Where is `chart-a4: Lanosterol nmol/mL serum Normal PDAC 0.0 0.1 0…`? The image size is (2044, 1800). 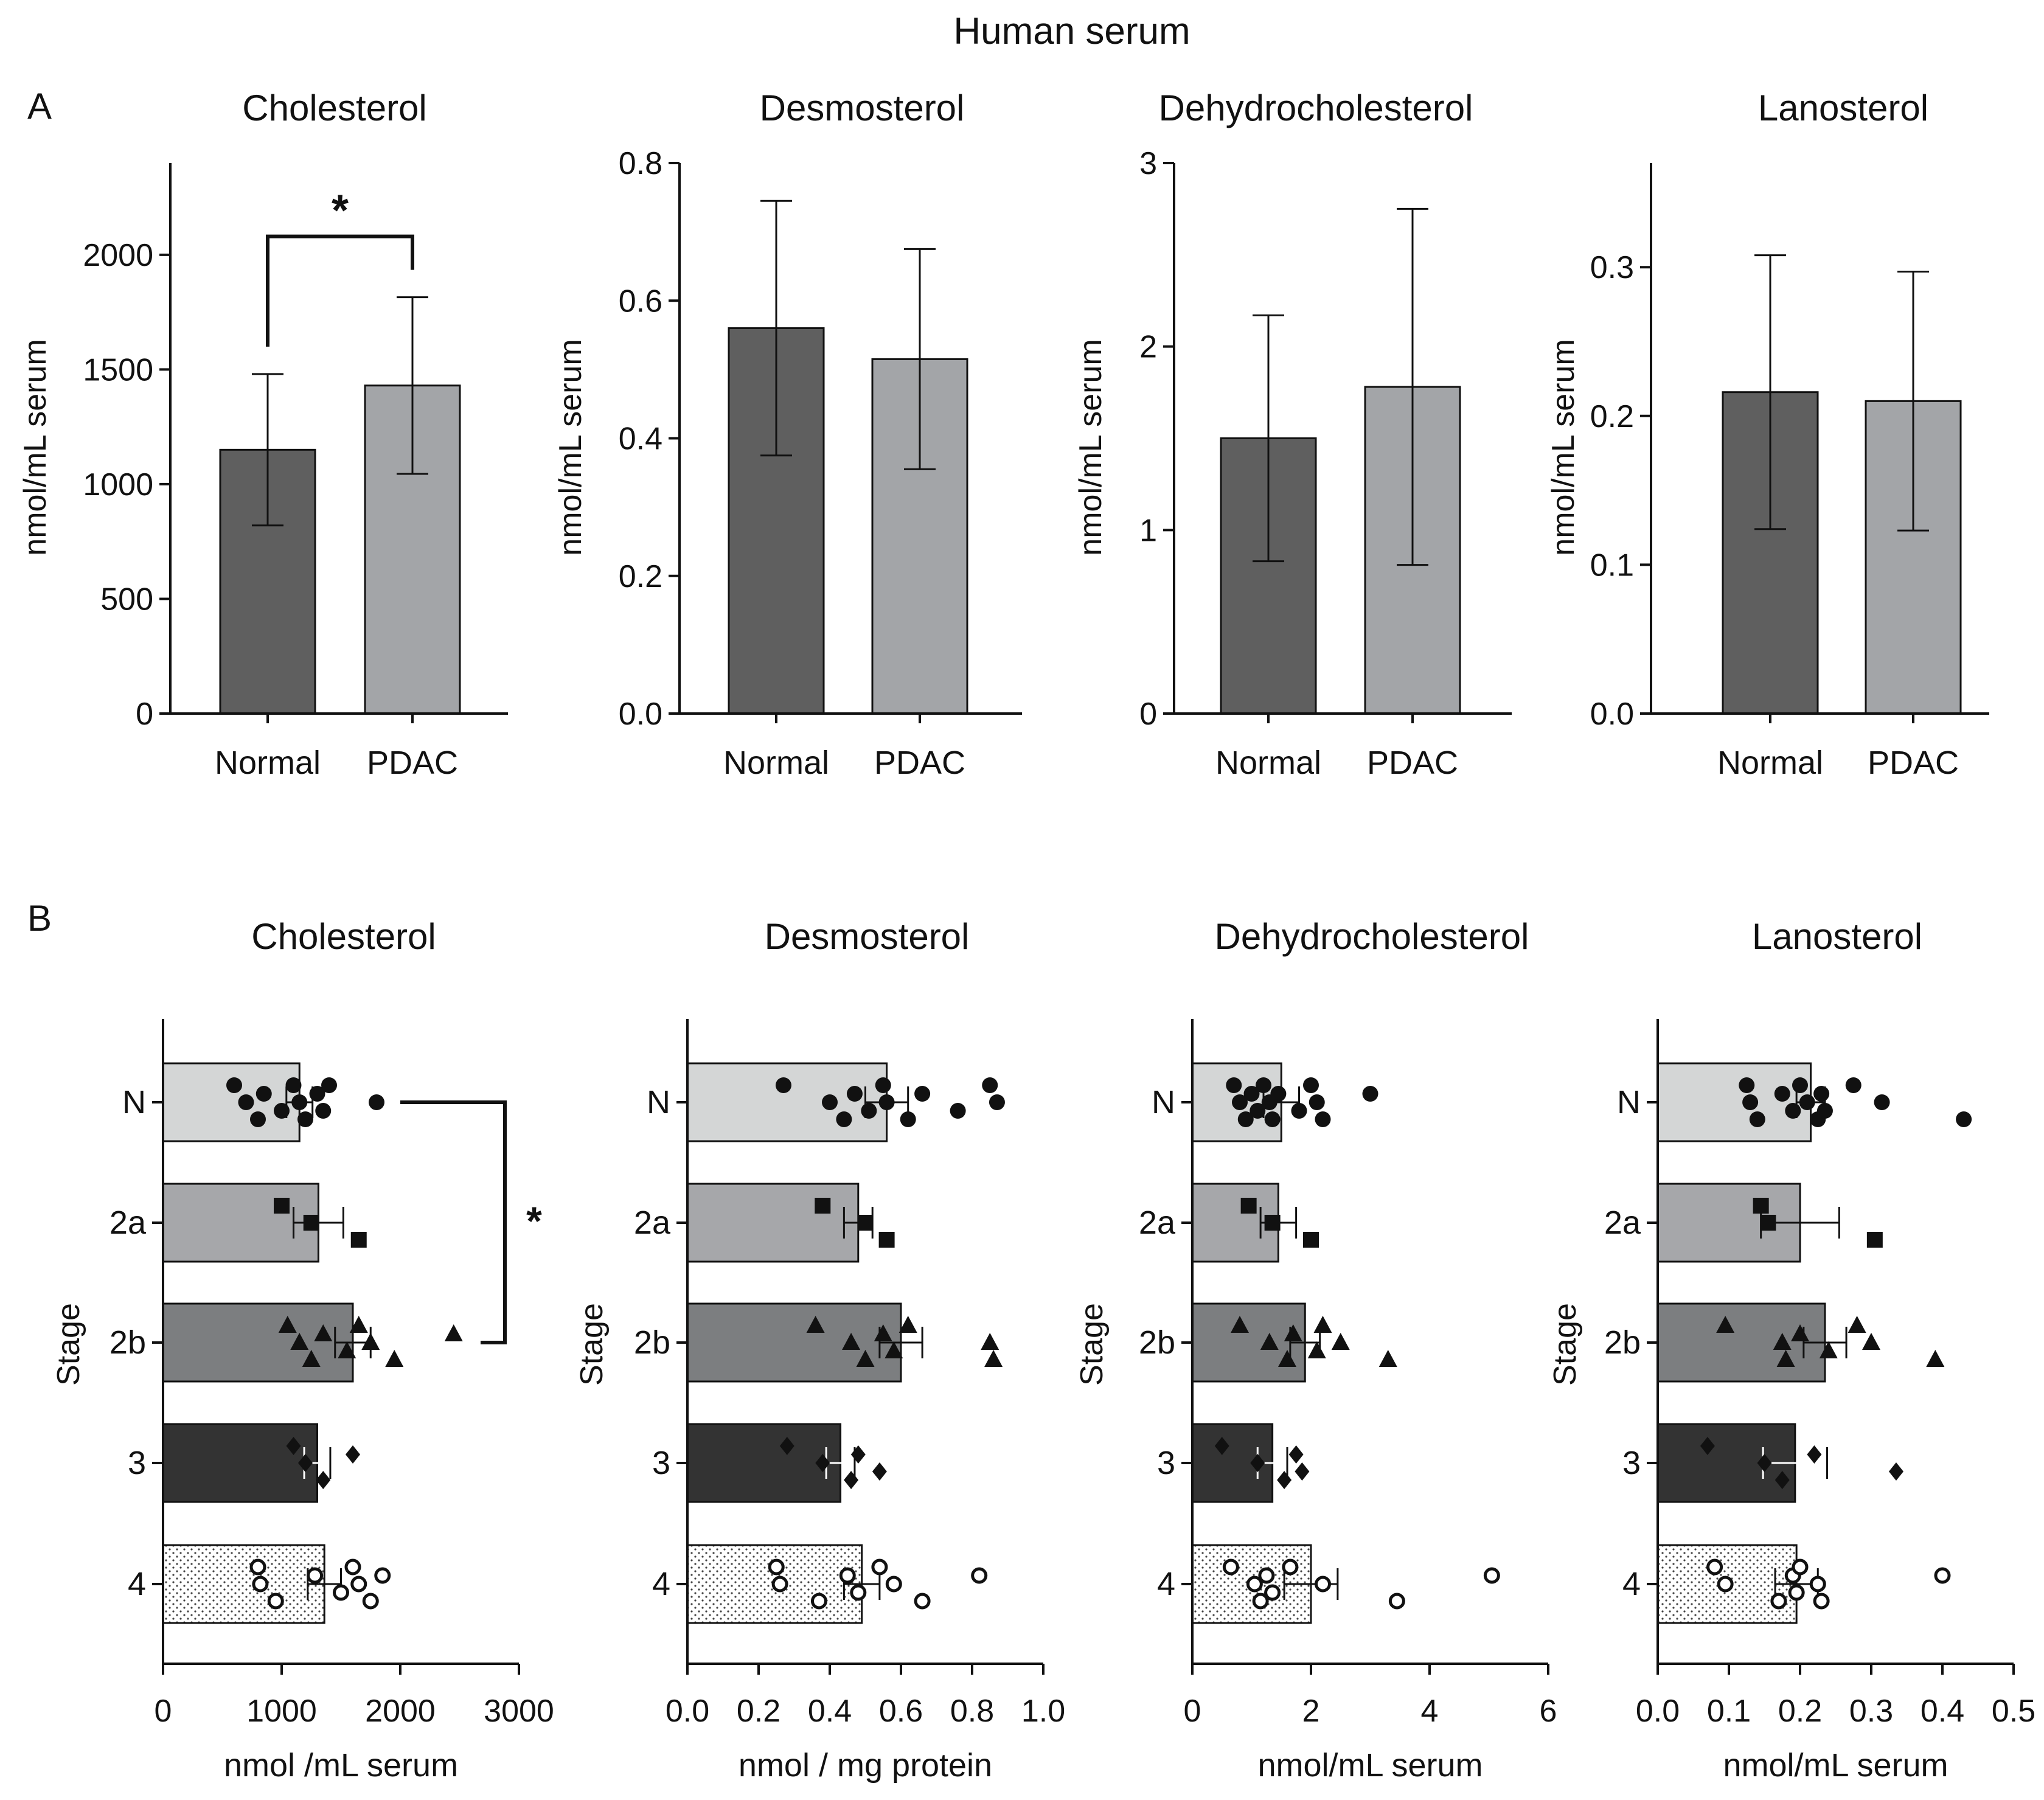 chart-a4: Lanosterol nmol/mL serum Normal PDAC 0.0 0.1 0… is located at coordinates (1767, 434).